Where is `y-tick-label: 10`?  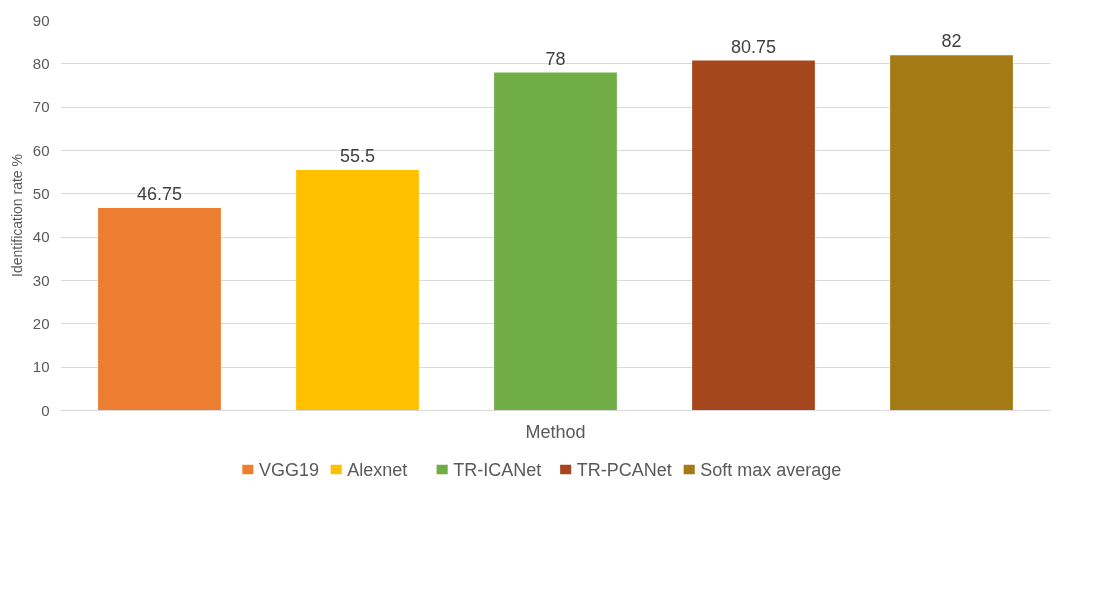 y-tick-label: 10 is located at coordinates (41, 367).